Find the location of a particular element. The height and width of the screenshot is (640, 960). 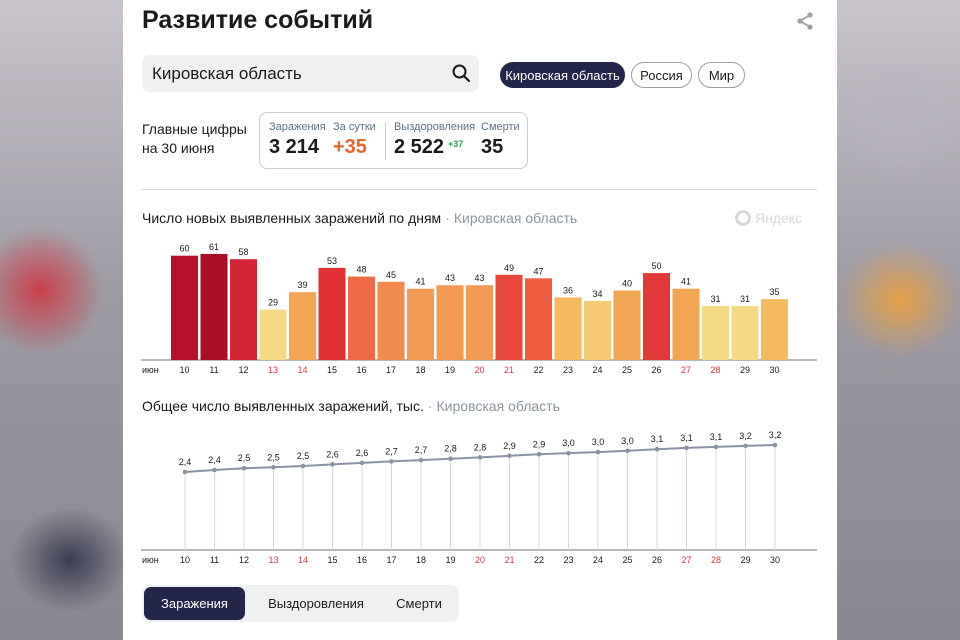

bar-x-tick-label: 14 is located at coordinates (302, 370).